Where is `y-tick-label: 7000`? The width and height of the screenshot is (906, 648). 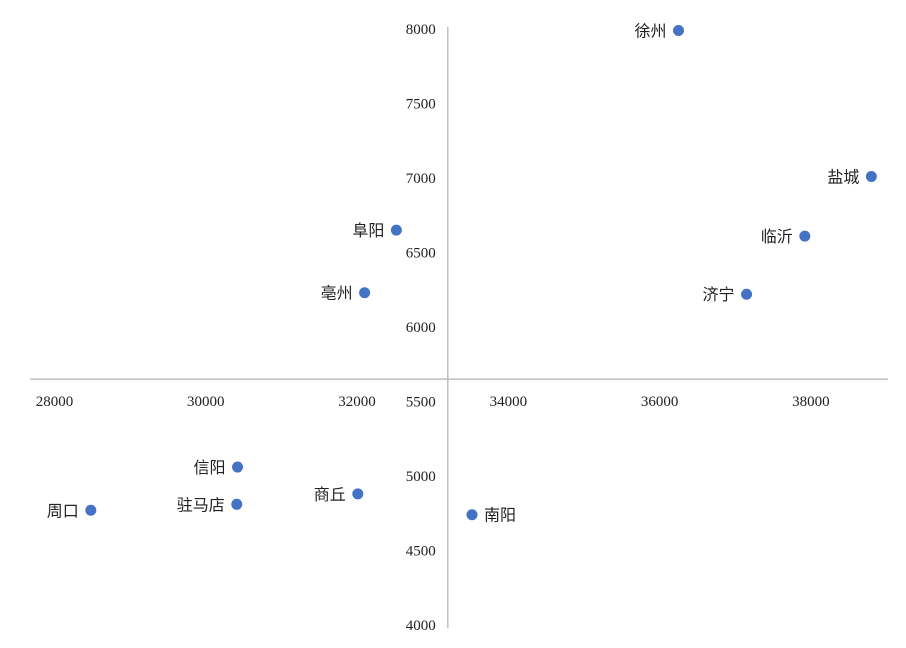 y-tick-label: 7000 is located at coordinates (421, 179).